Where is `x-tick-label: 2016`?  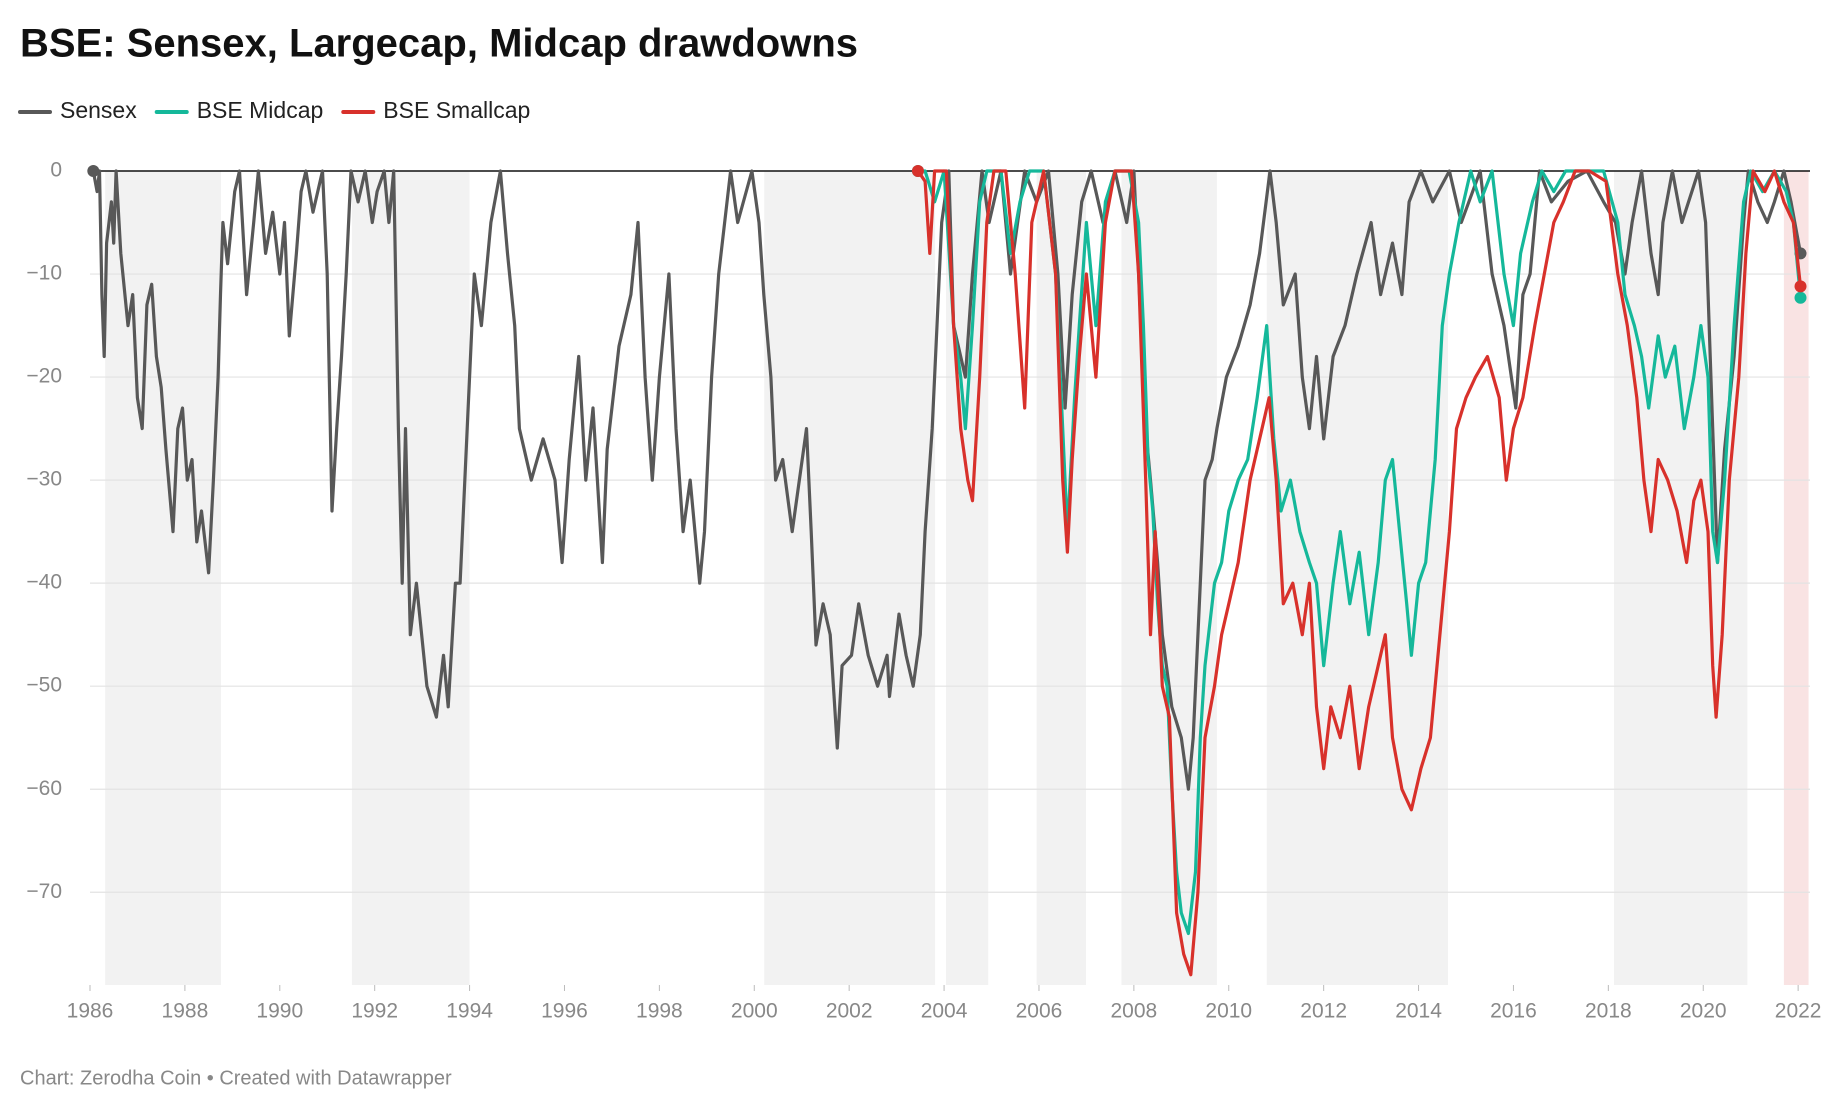 x-tick-label: 2016 is located at coordinates (1513, 1011).